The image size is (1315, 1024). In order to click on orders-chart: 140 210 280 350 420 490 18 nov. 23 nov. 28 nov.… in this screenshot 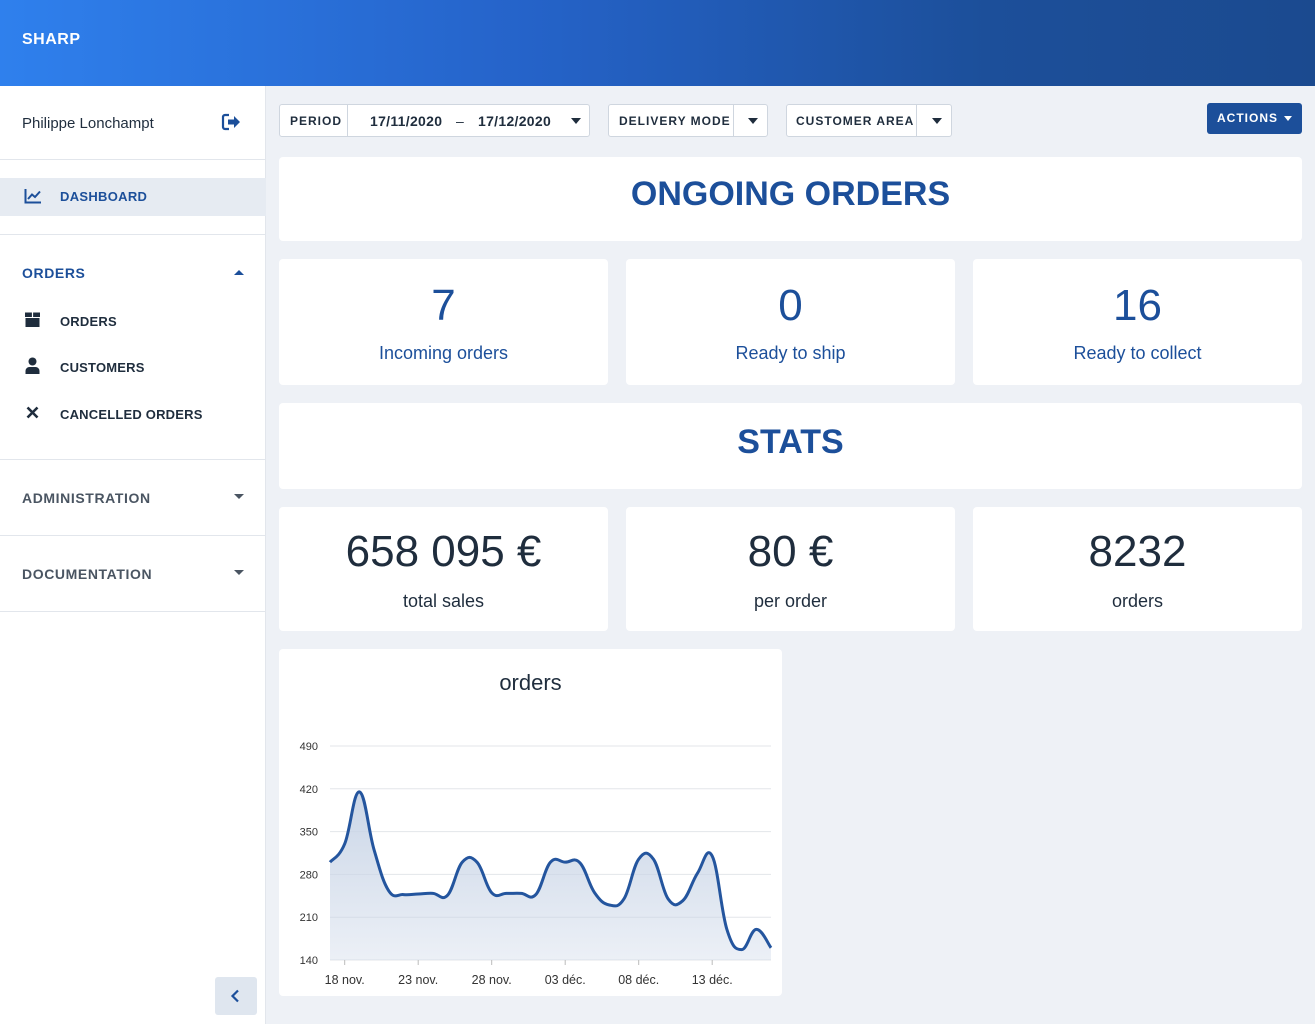, I will do `click(536, 864)`.